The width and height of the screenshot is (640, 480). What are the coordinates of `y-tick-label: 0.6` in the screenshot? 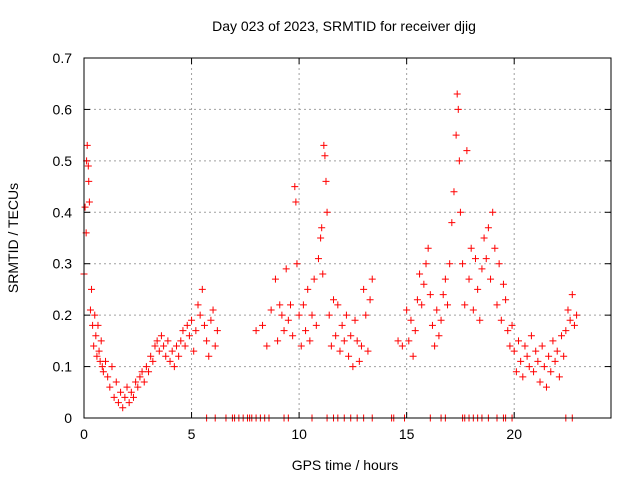 It's located at (63, 109).